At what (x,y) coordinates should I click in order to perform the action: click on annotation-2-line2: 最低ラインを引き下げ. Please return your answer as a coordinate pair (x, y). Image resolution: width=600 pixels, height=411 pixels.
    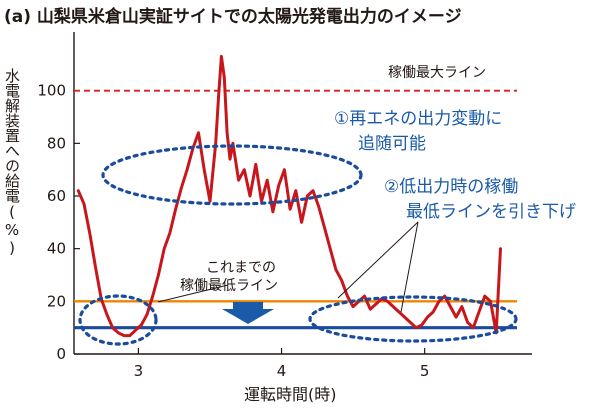
    Looking at the image, I should click on (491, 212).